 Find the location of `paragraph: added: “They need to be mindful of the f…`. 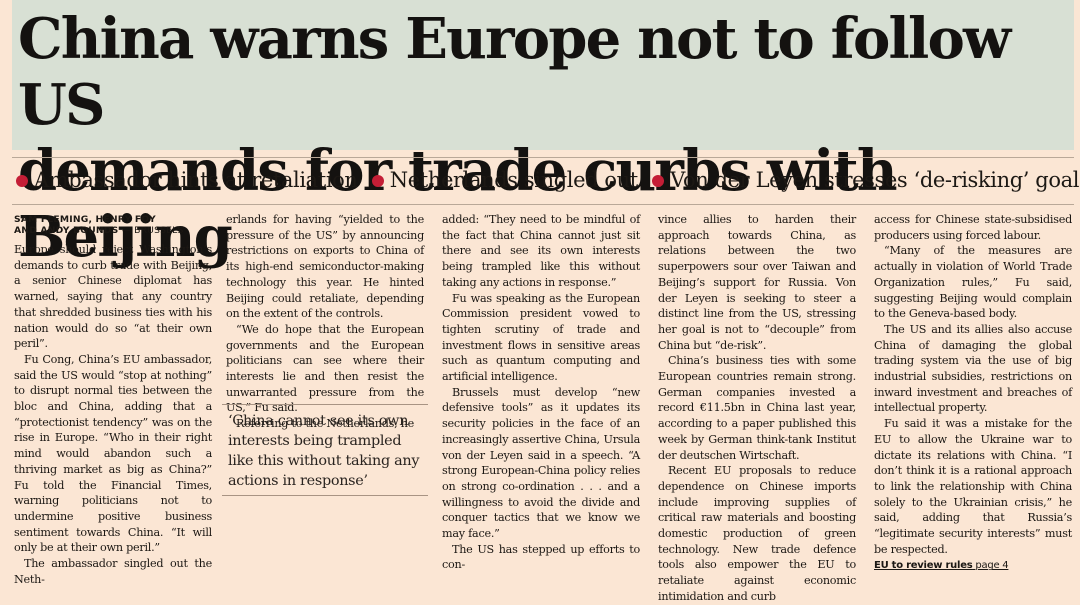

paragraph: added: “They need to be mindful of the f… is located at coordinates (541, 251).